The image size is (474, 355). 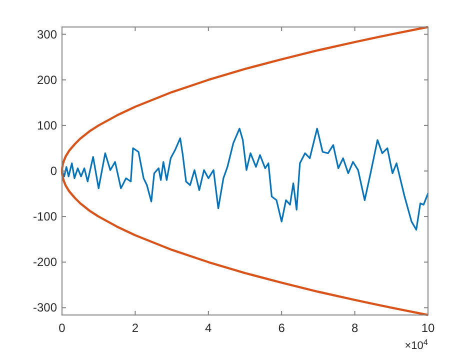 I want to click on x-tick-label: 6, so click(x=282, y=328).